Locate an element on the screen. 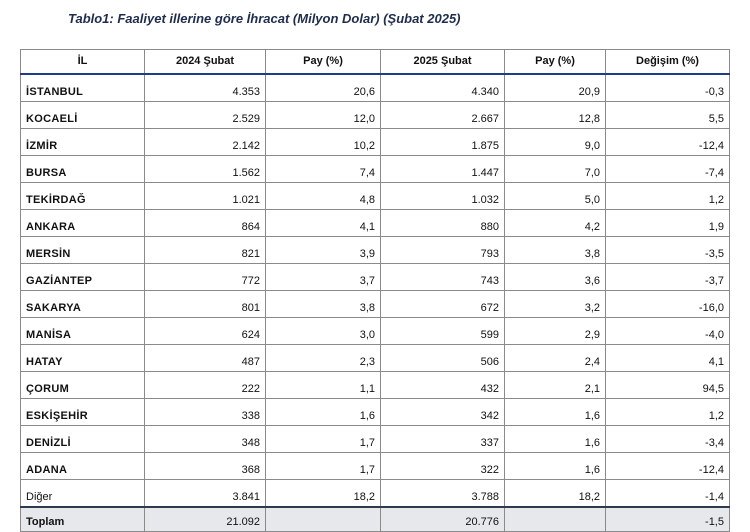  table-row: HATAY 487 2,3 506 2,4 4,1 is located at coordinates (375, 358).